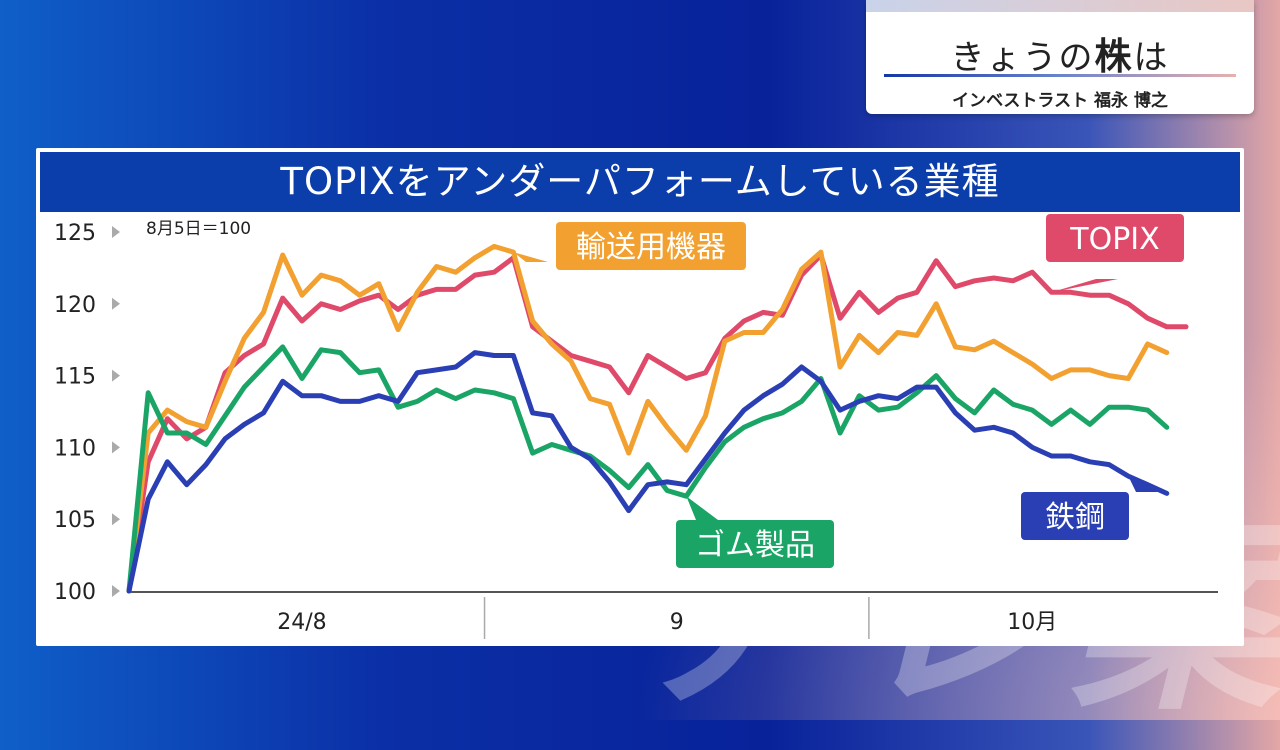 The width and height of the screenshot is (1280, 750). I want to click on program-title: きょうの株は, so click(1060, 53).